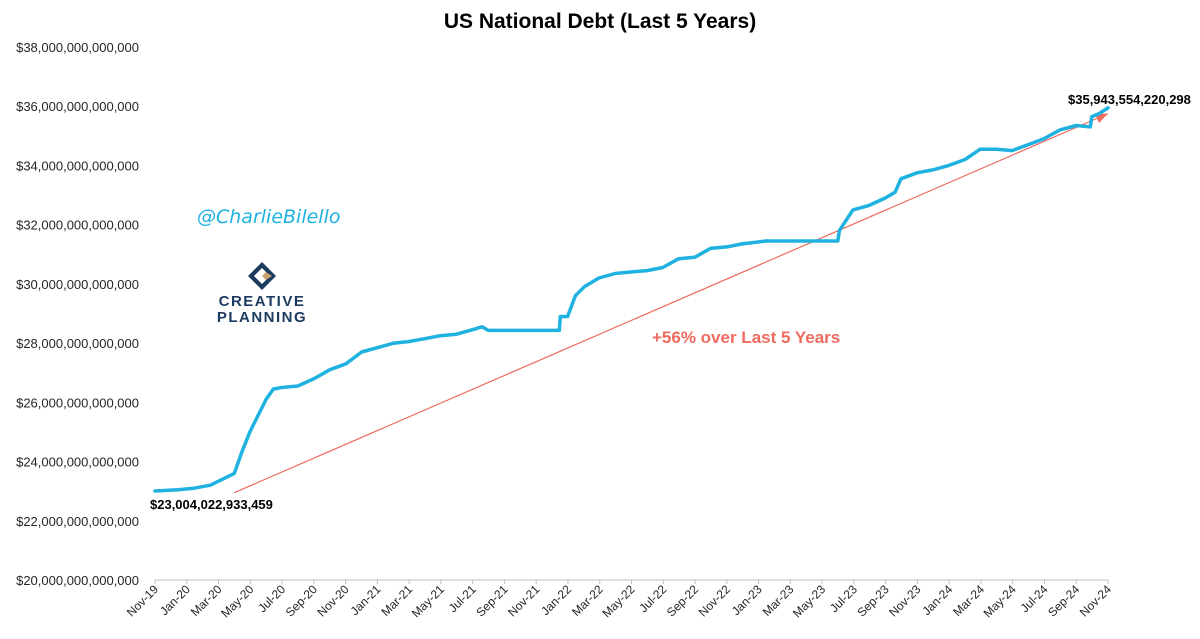 This screenshot has width=1200, height=639. I want to click on x-tick-label: Sep-23, so click(872, 600).